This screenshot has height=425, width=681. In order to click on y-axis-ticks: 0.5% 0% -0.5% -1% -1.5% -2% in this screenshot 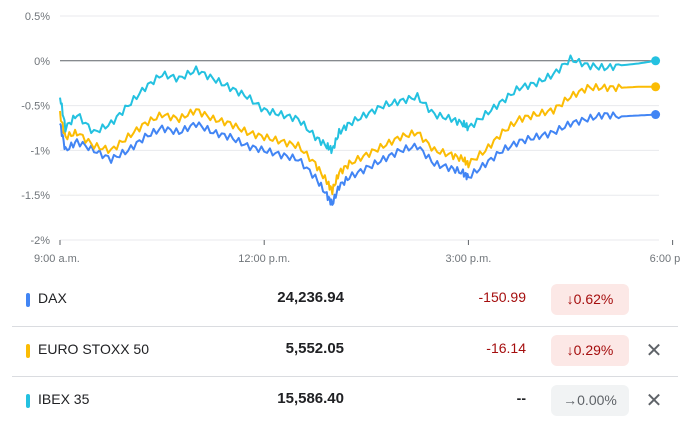, I will do `click(35, 129)`.